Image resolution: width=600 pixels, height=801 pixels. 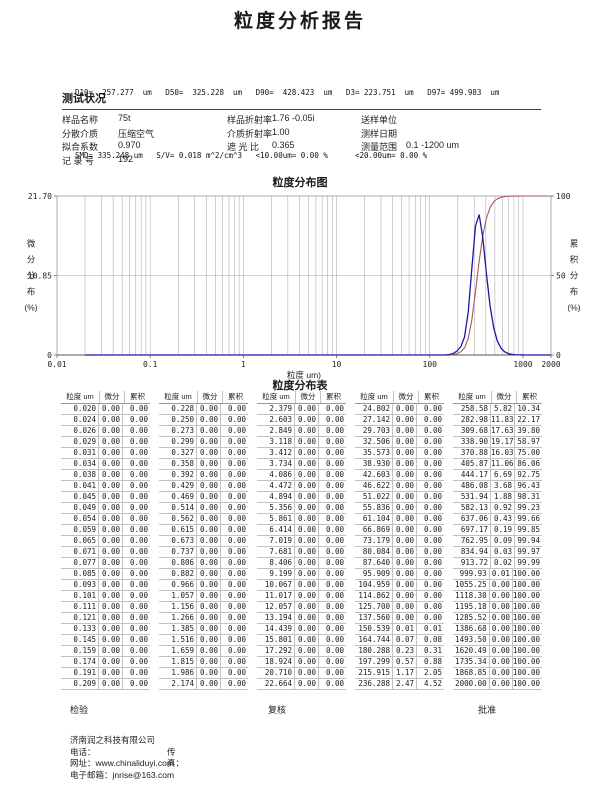 What do you see at coordinates (203, 453) in the screenshot?
I see `table-row: 0.327 0.00 0.00` at bounding box center [203, 453].